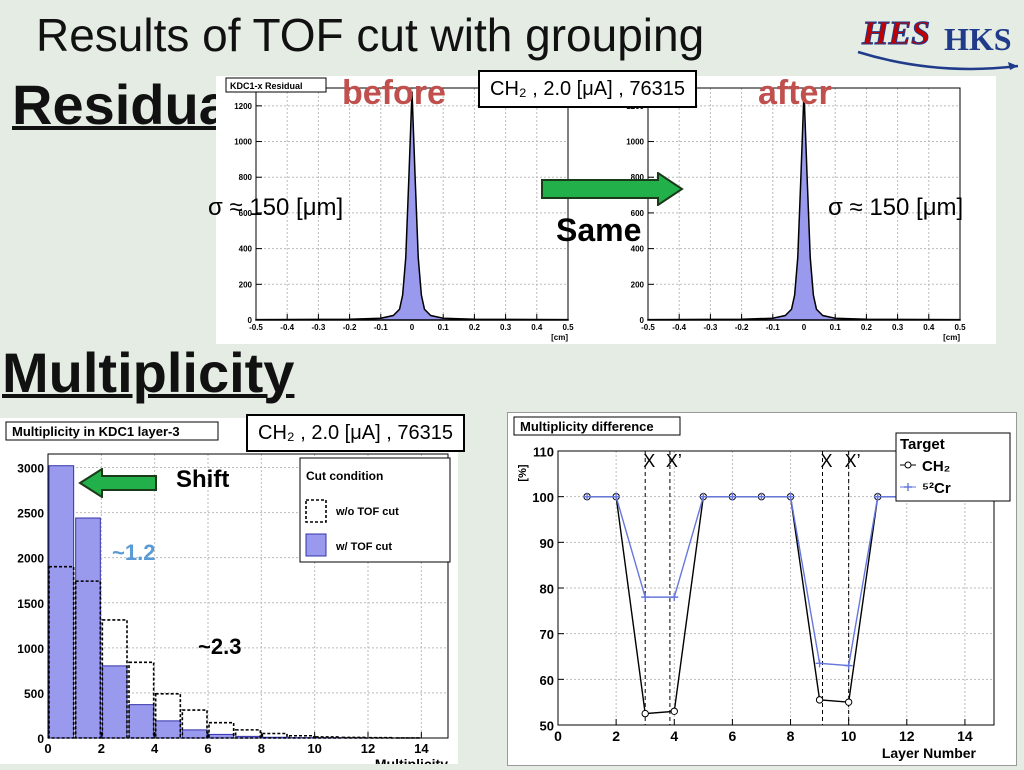 Image resolution: width=1024 pixels, height=770 pixels. I want to click on y-tick-label: 400, so click(246, 249).